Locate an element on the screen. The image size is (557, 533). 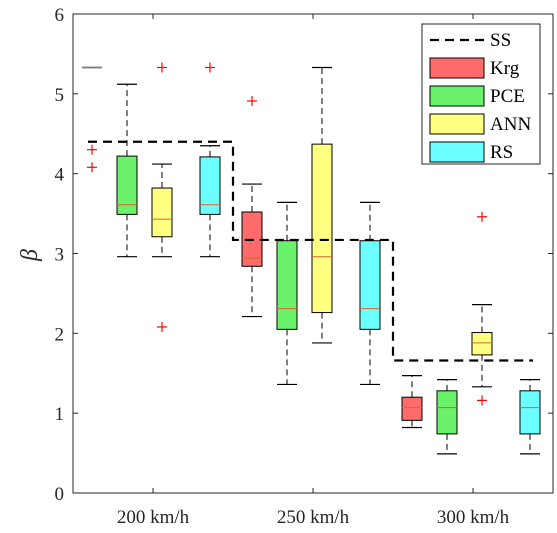
y-tick-label: 4 is located at coordinates (60, 175).